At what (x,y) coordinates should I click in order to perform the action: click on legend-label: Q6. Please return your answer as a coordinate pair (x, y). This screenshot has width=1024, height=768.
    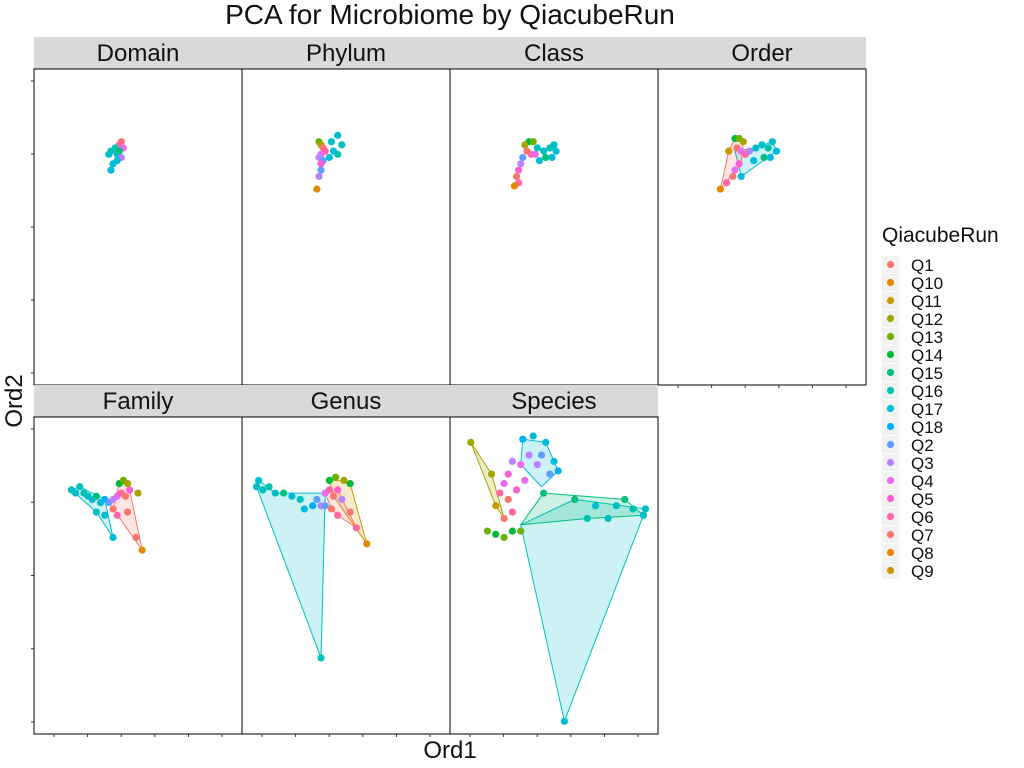
    Looking at the image, I should click on (922, 517).